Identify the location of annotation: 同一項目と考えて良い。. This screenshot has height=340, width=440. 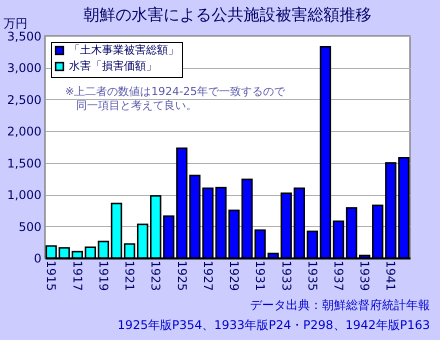
(136, 105).